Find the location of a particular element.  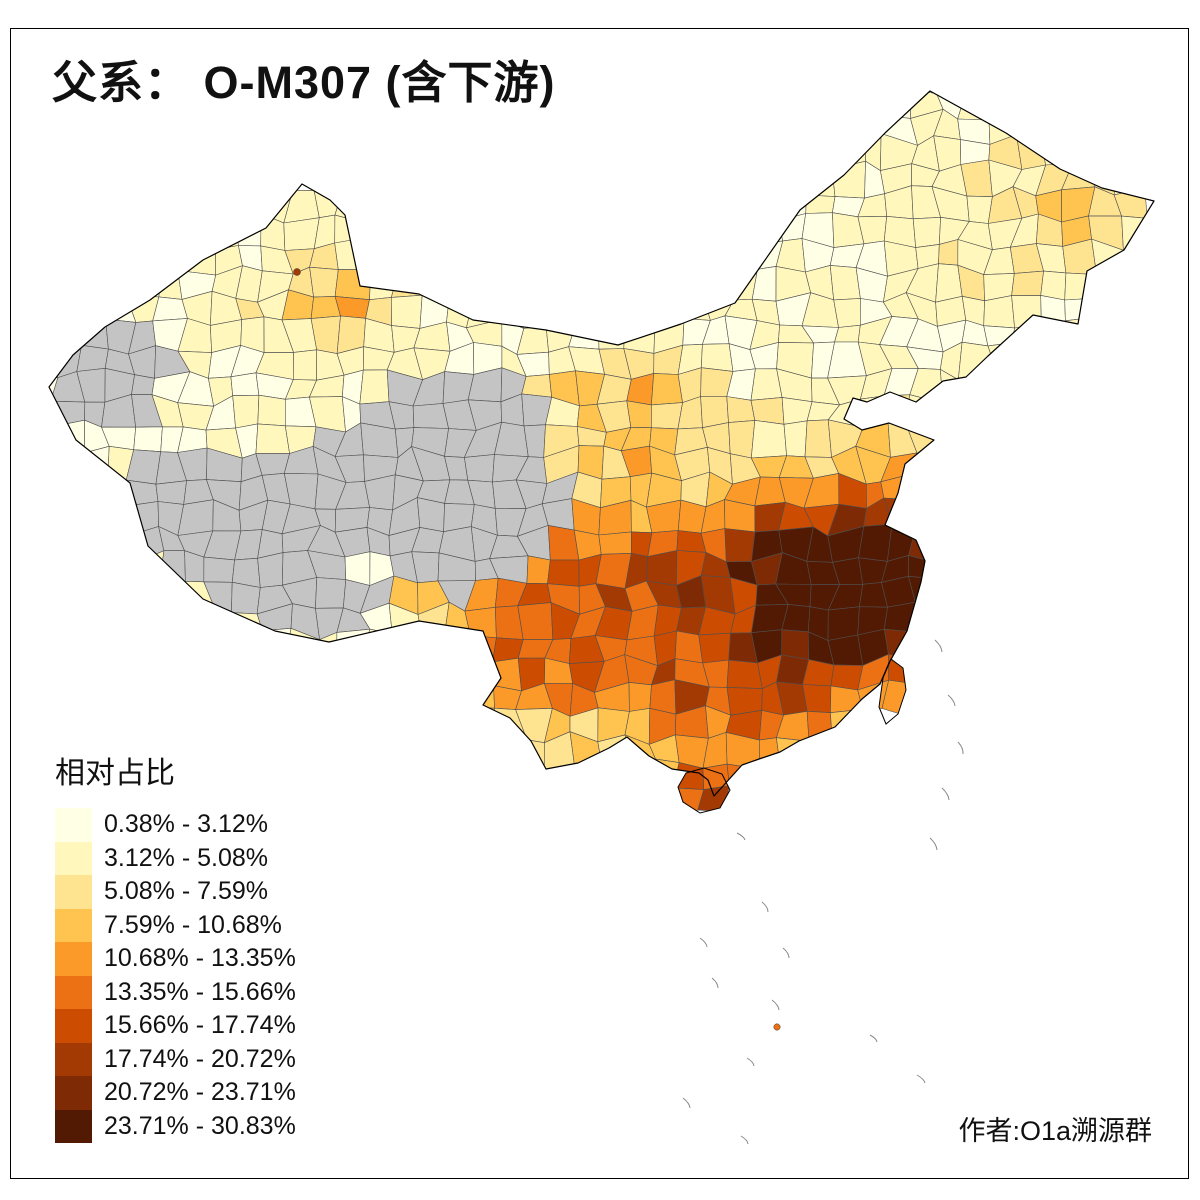

legend-row: 7.59% - 10.68% is located at coordinates (175, 925).